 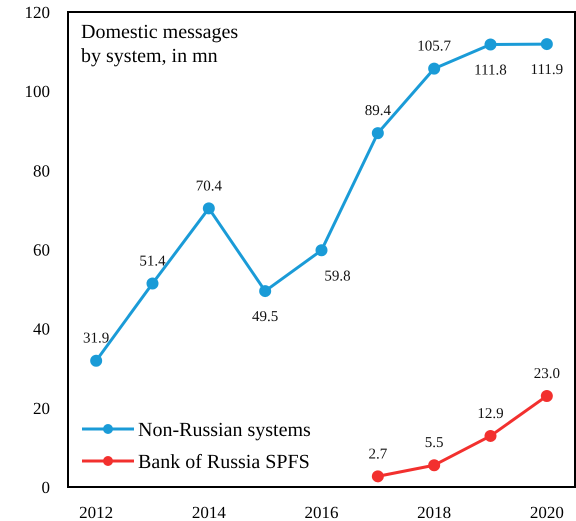 What do you see at coordinates (434, 443) in the screenshot?
I see `data-label: 5.5` at bounding box center [434, 443].